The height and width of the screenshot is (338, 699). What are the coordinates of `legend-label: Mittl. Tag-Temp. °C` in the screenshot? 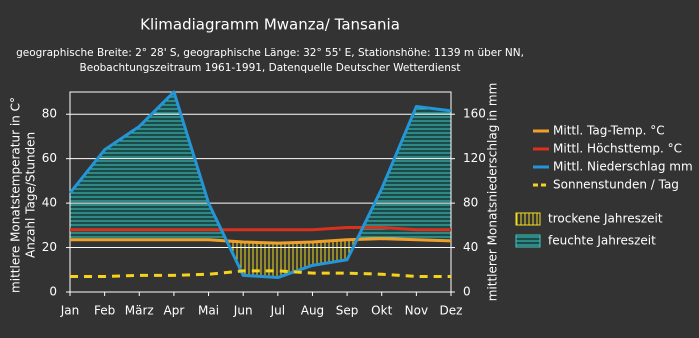 It's located at (609, 131).